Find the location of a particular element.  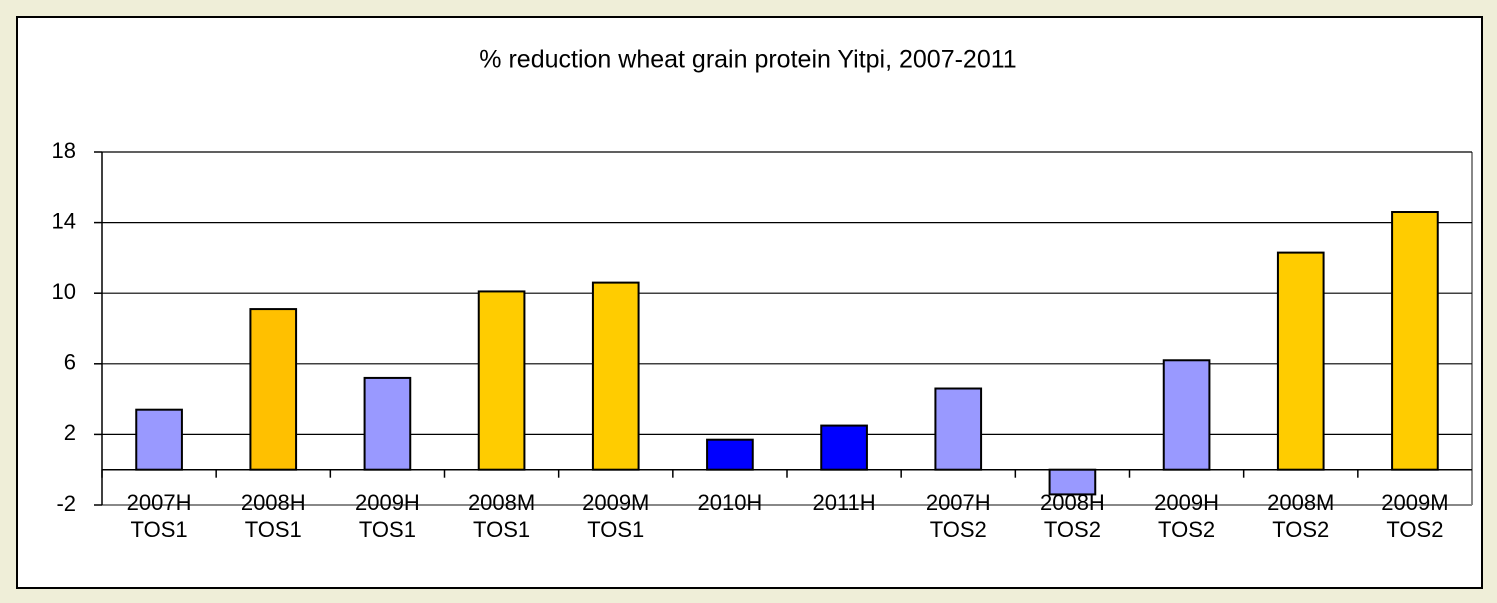

y-tick-label: 6 is located at coordinates (70, 362).